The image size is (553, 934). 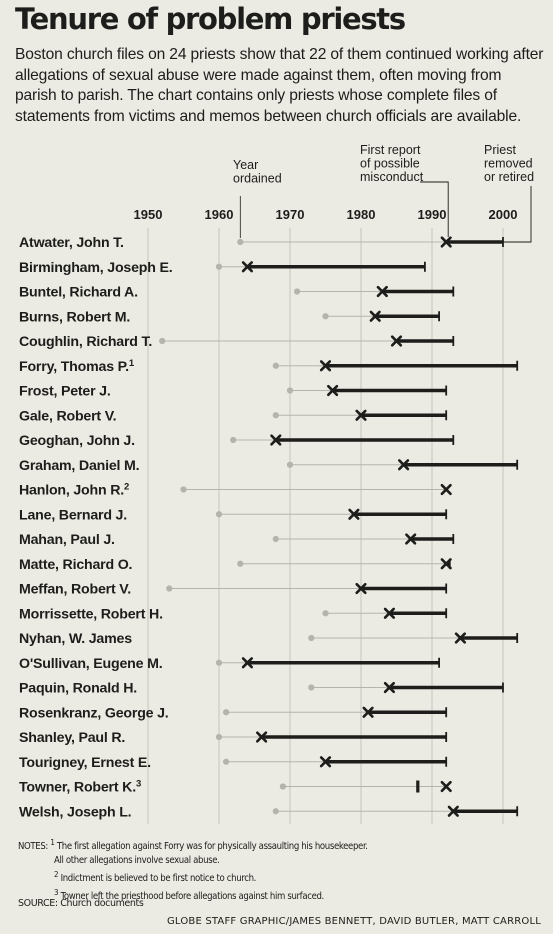 What do you see at coordinates (71, 243) in the screenshot?
I see `priest-name: Atwater, John T.` at bounding box center [71, 243].